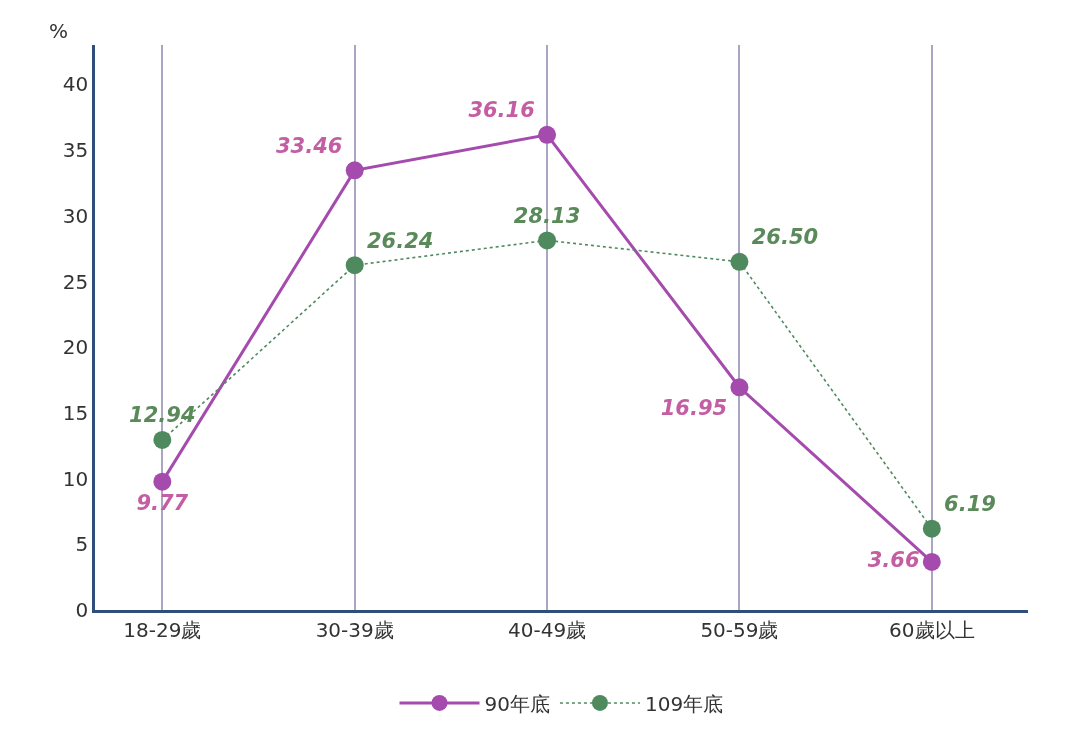  I want to click on data-label: 26.50, so click(785, 237).